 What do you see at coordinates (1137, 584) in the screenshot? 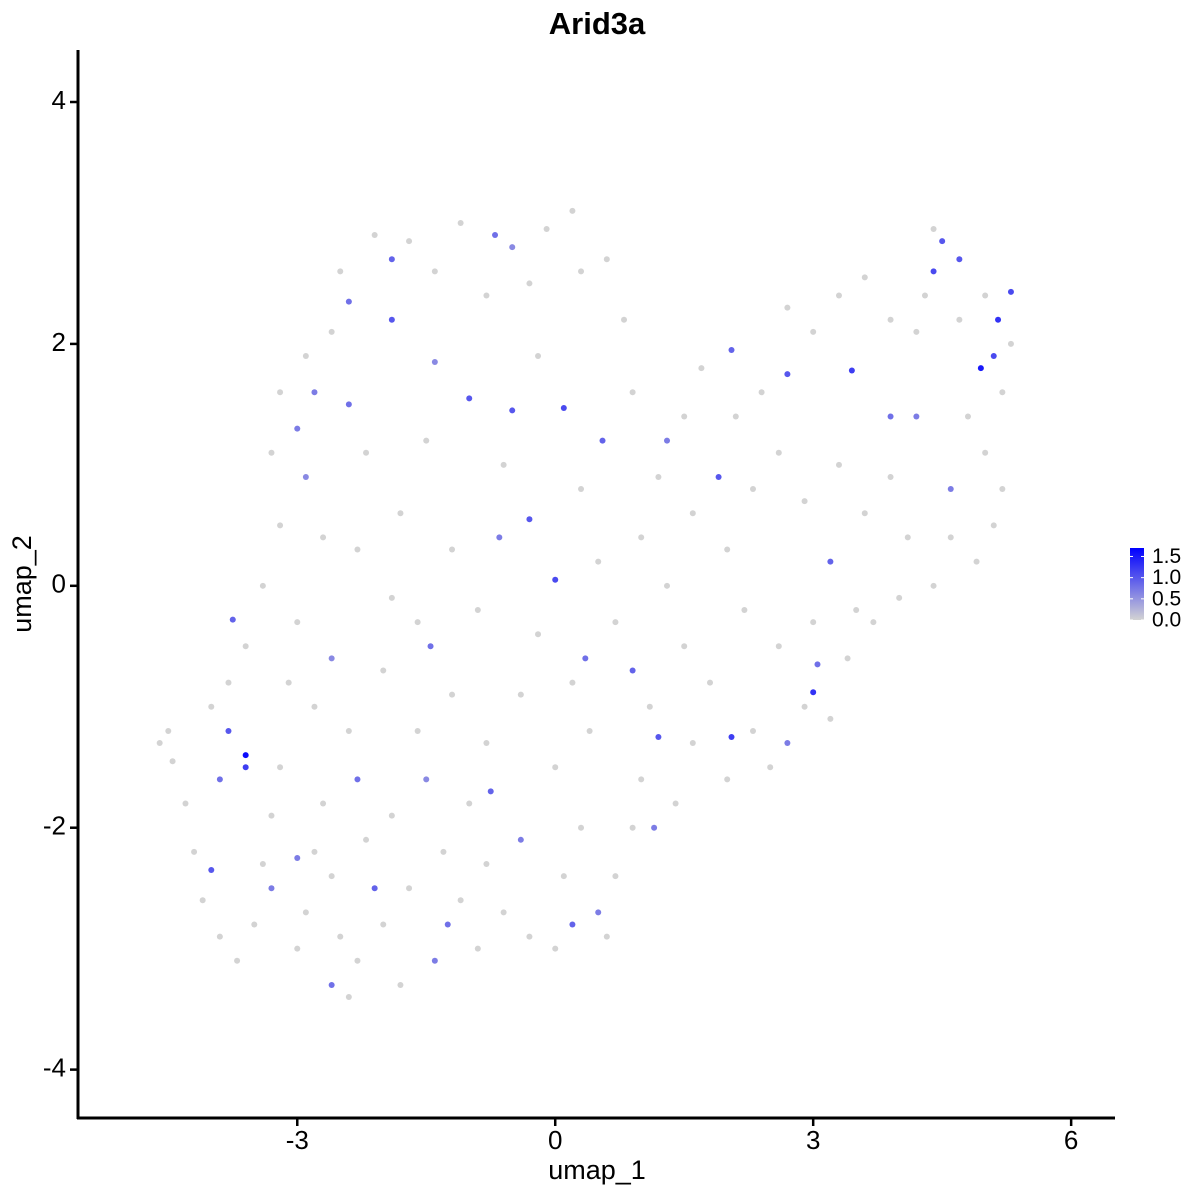
I see `colorbar` at bounding box center [1137, 584].